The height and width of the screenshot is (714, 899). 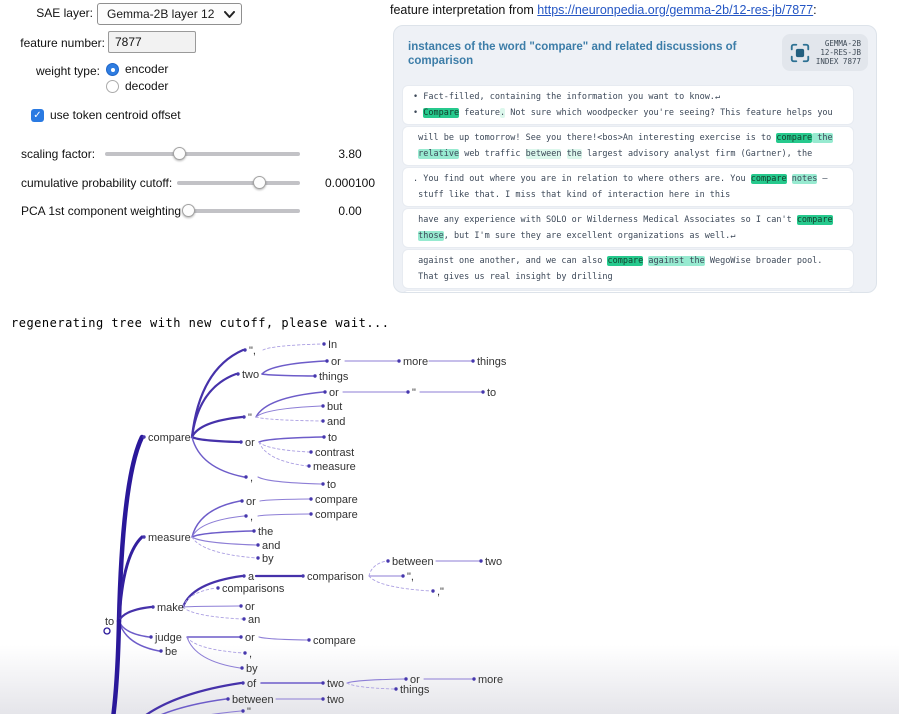 I want to click on radio-dot, so click(x=112, y=69).